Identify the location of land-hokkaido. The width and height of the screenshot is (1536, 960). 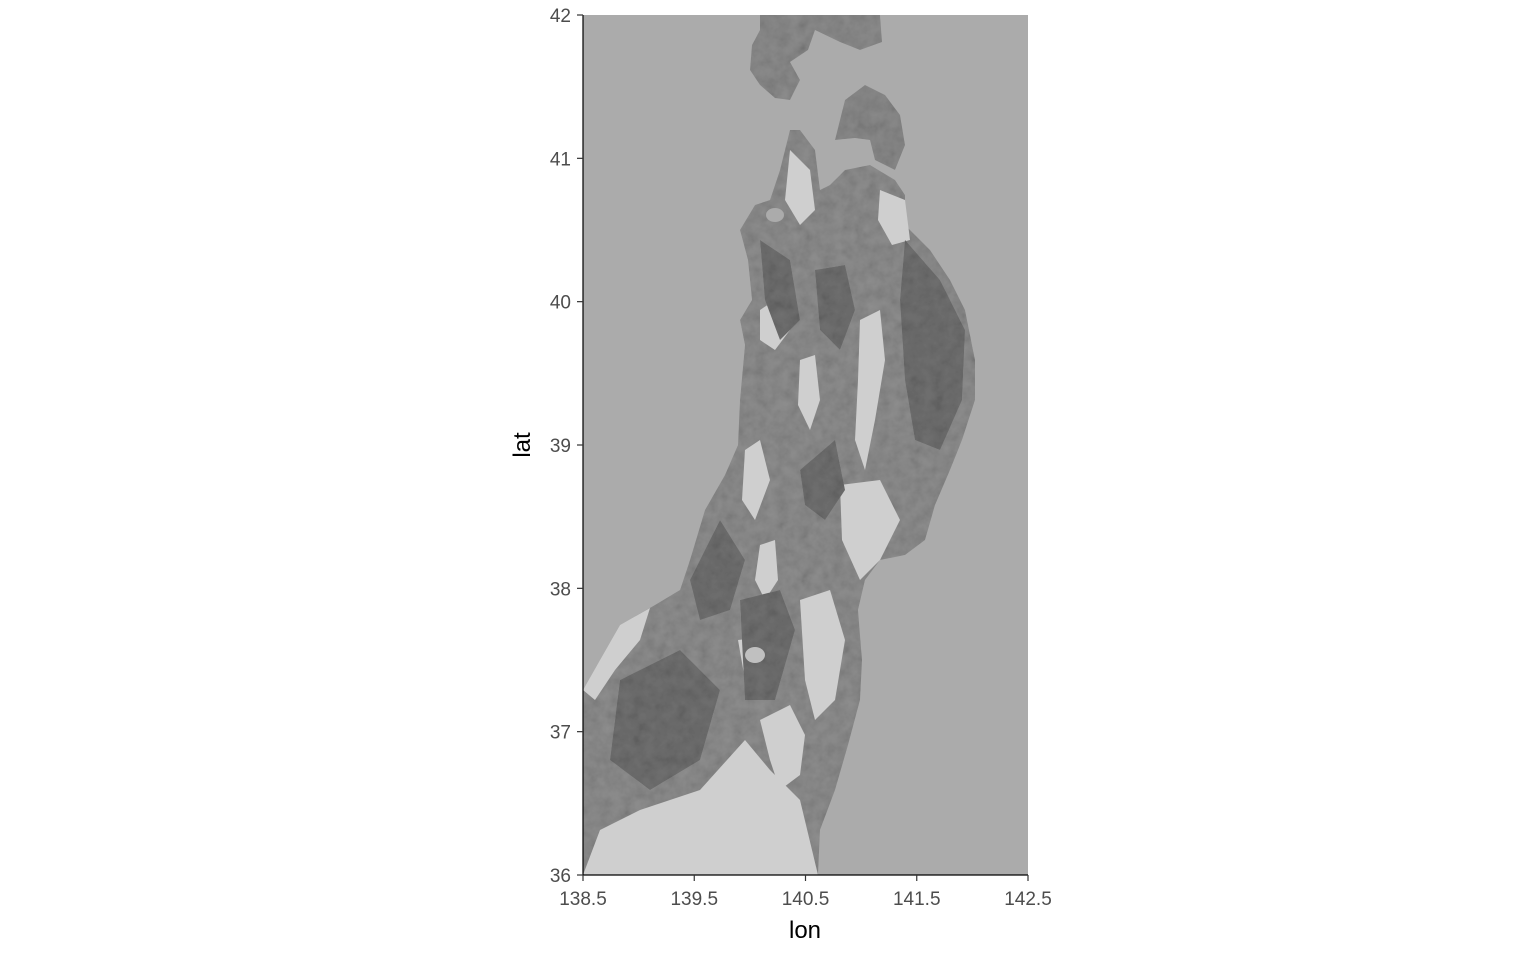
(816, 57).